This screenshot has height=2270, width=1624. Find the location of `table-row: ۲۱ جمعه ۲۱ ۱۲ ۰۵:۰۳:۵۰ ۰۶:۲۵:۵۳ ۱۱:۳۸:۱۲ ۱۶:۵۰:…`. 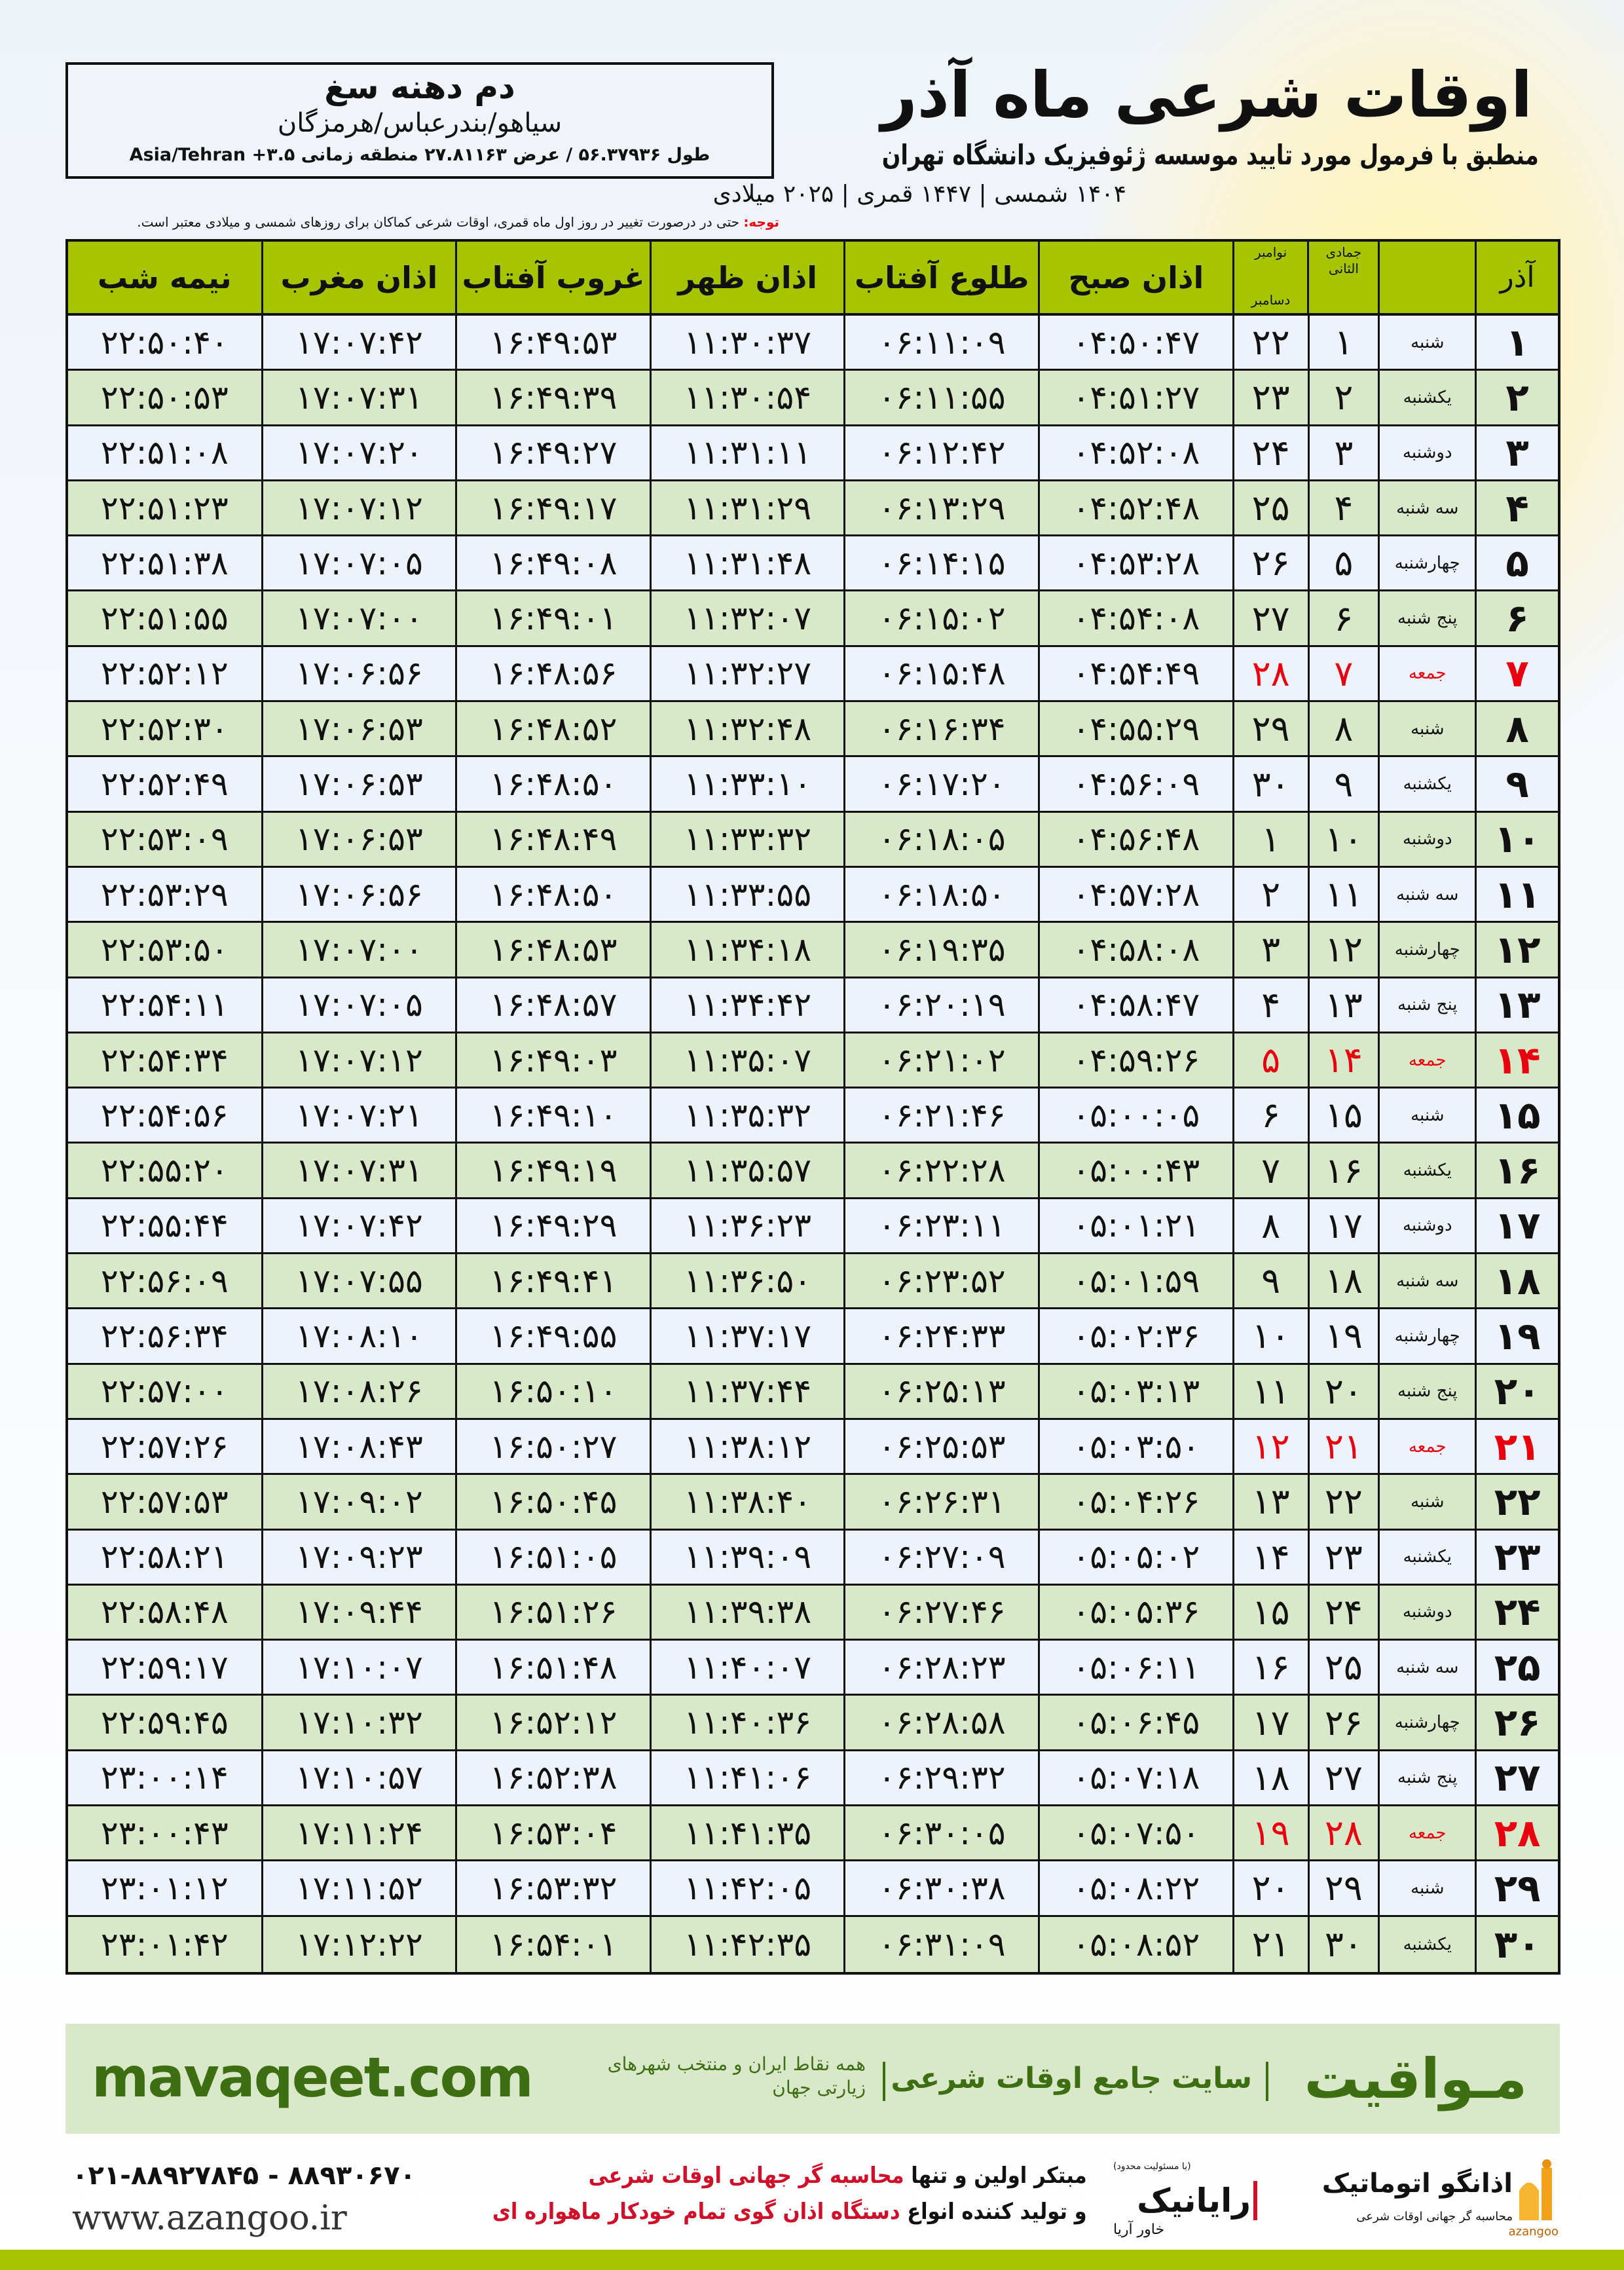

table-row: ۲۱ جمعه ۲۱ ۱۲ ۰۵:۰۳:۵۰ ۰۶:۲۵:۵۳ ۱۱:۳۸:۱۲ ۱۶:۵۰:… is located at coordinates (813, 1447).